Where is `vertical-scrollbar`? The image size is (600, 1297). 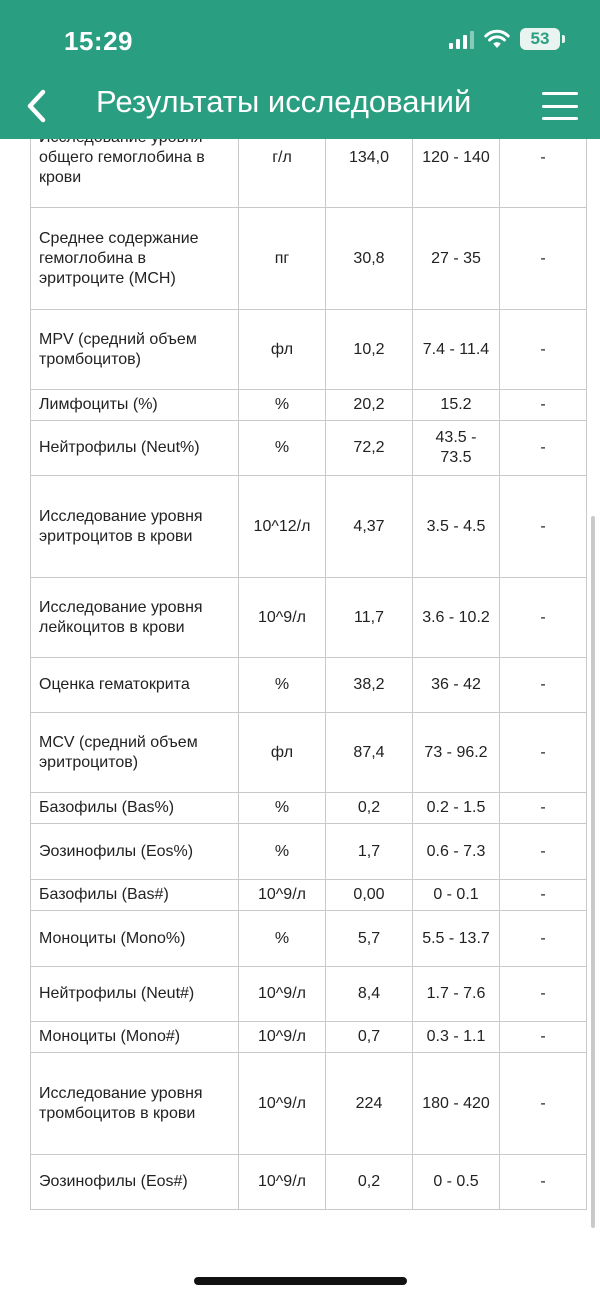 vertical-scrollbar is located at coordinates (593, 872).